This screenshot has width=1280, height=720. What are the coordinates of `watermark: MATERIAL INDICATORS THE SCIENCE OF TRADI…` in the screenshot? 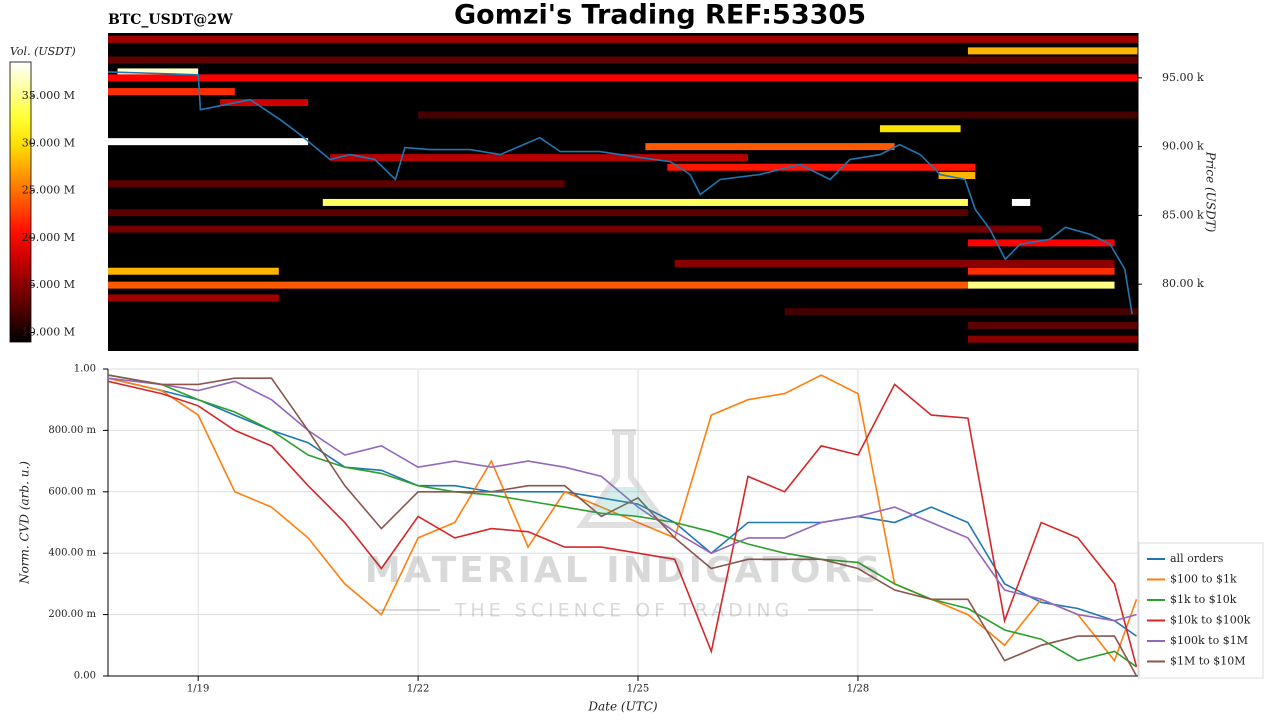 It's located at (624, 525).